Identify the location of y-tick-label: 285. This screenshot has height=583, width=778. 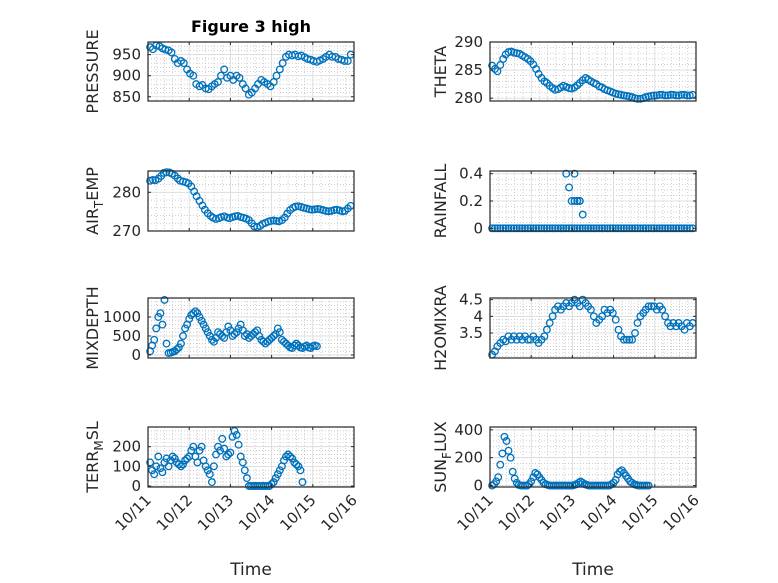
(468, 70).